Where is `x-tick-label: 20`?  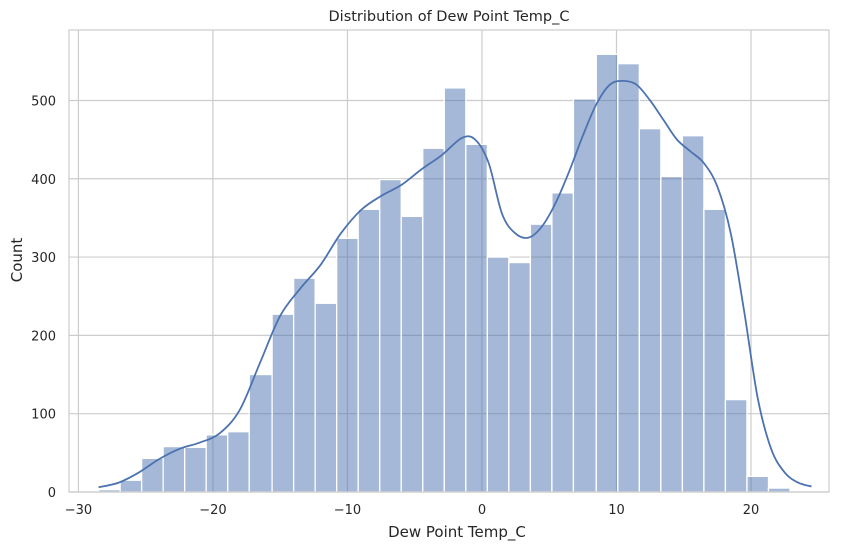
x-tick-label: 20 is located at coordinates (751, 510).